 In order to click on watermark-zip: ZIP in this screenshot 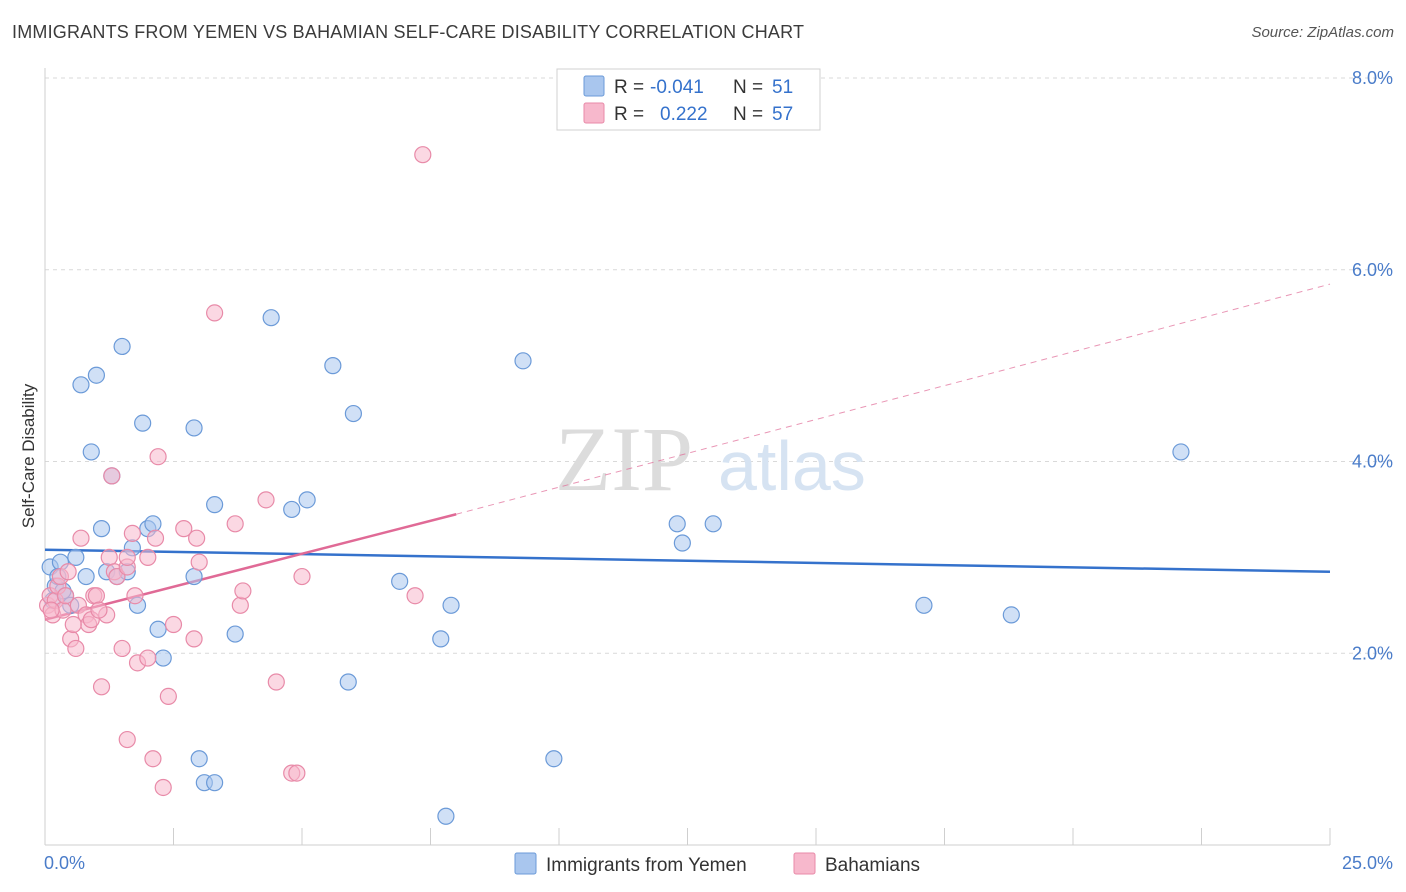, I will do `click(624, 459)`.